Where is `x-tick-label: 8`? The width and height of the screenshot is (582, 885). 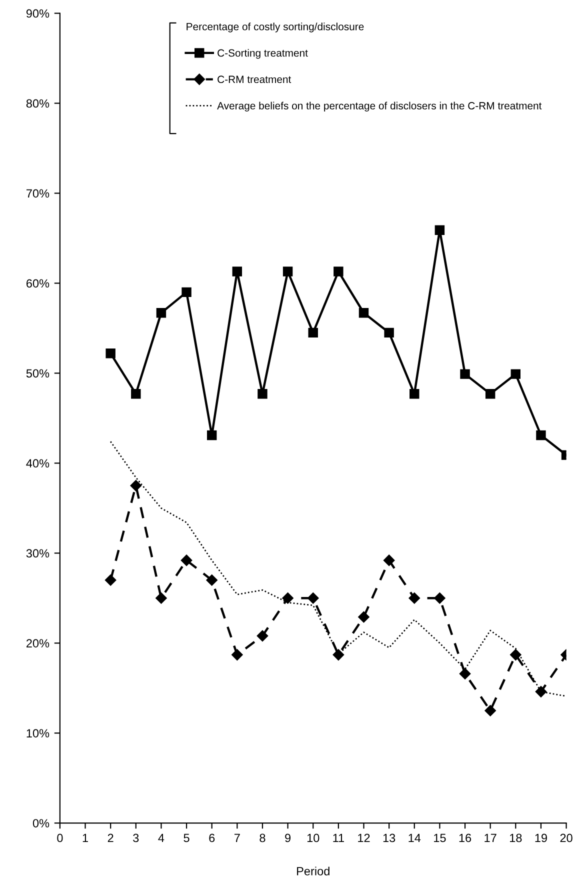 x-tick-label: 8 is located at coordinates (263, 838).